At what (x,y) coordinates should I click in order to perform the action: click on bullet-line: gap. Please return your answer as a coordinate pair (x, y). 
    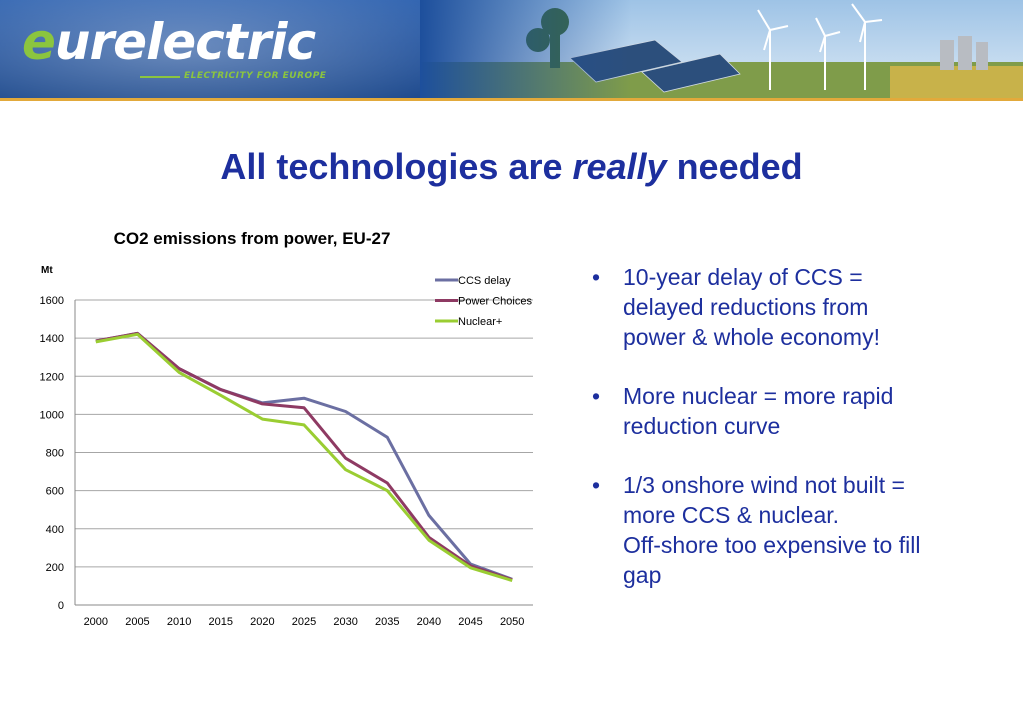
    Looking at the image, I should click on (642, 575).